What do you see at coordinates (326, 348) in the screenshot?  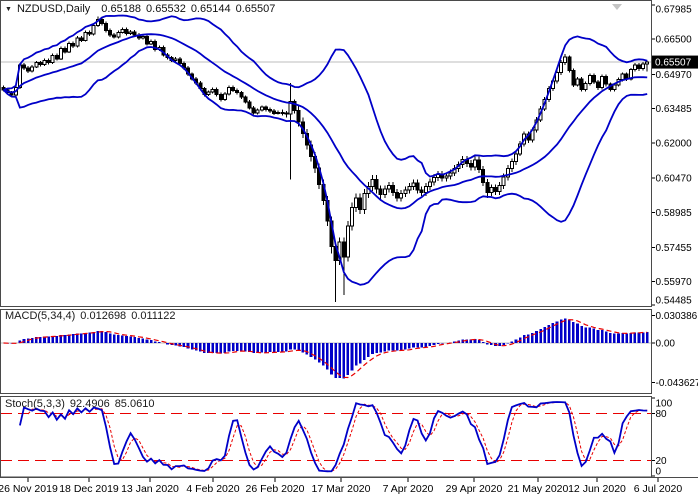 I see `macd-layer` at bounding box center [326, 348].